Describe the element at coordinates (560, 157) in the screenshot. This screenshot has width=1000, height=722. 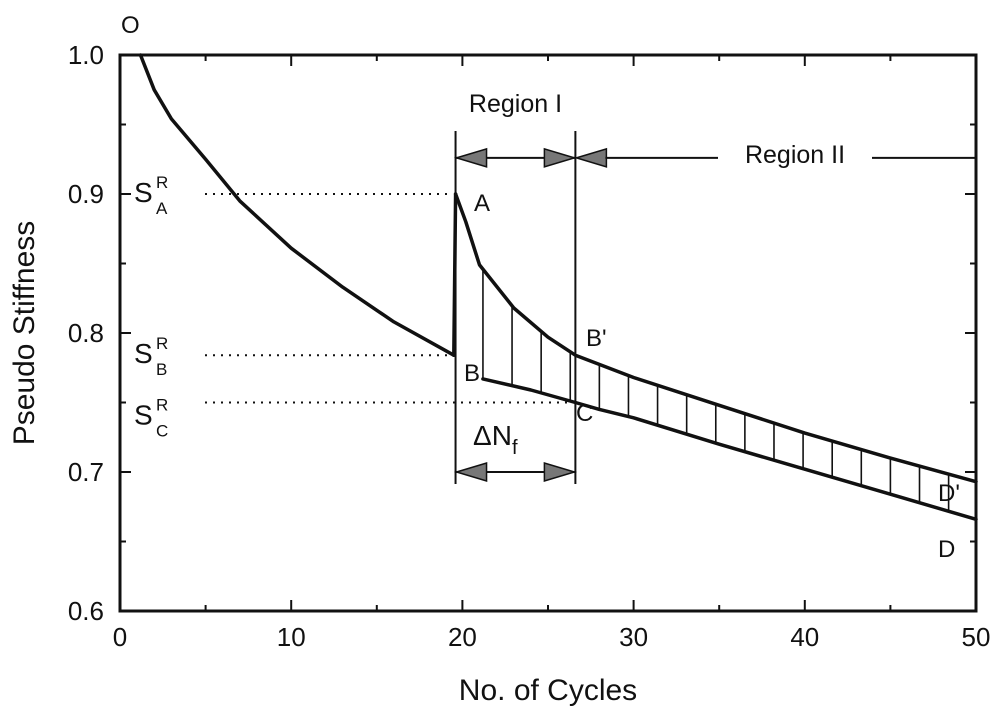
I see `region-1-arrowhead-right` at that location.